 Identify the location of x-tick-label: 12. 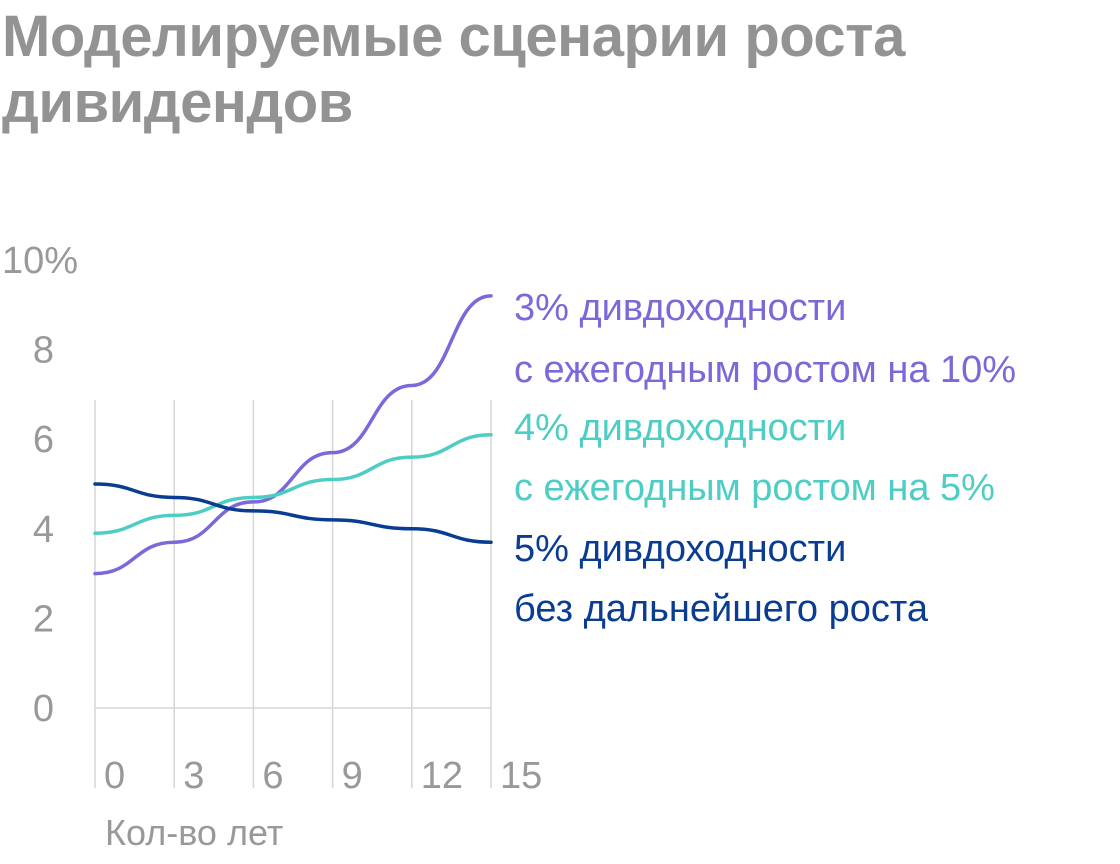
(442, 776).